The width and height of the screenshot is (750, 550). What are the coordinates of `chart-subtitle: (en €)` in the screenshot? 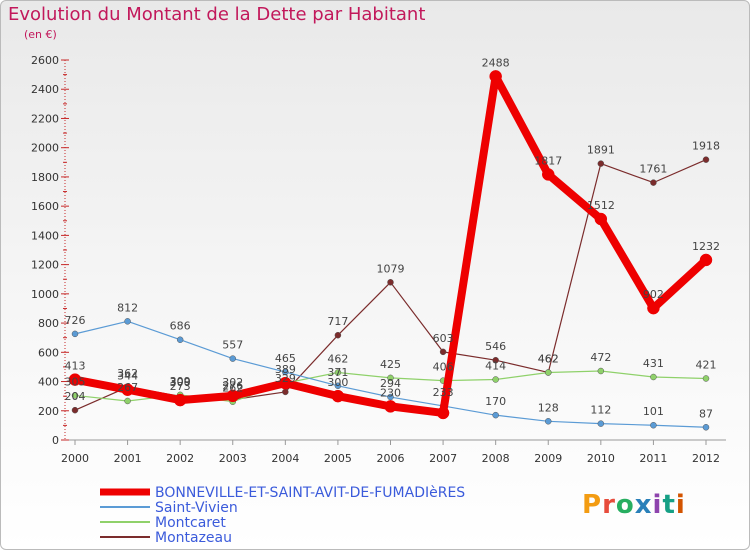 It's located at (40, 34).